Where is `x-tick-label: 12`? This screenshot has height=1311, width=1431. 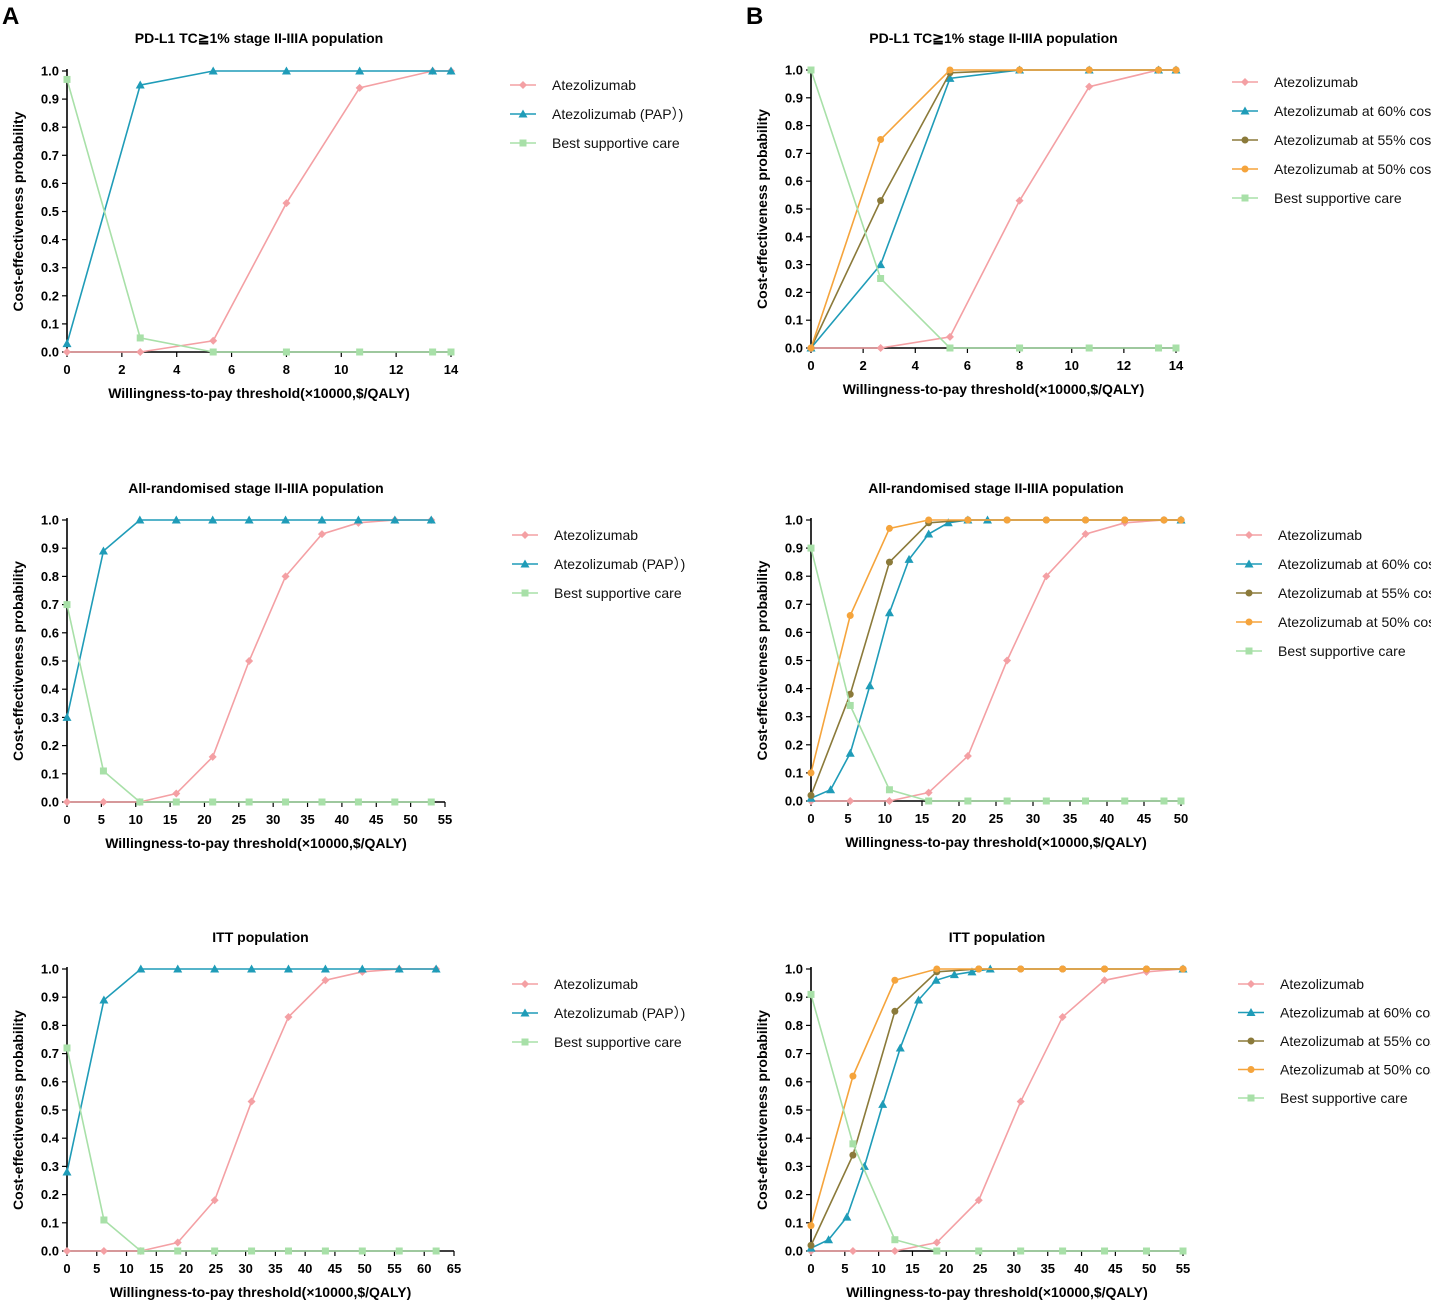 x-tick-label: 12 is located at coordinates (1124, 365).